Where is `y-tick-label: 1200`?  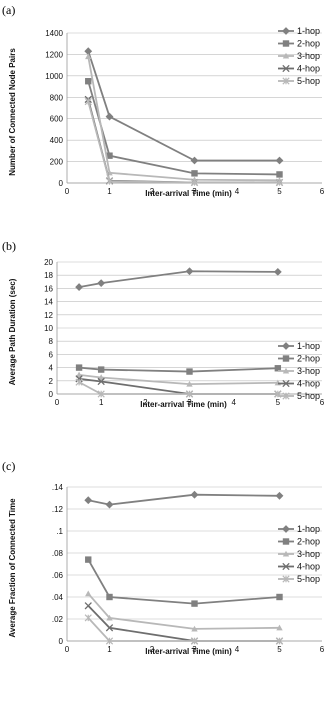 y-tick-label: 1200 is located at coordinates (54, 54).